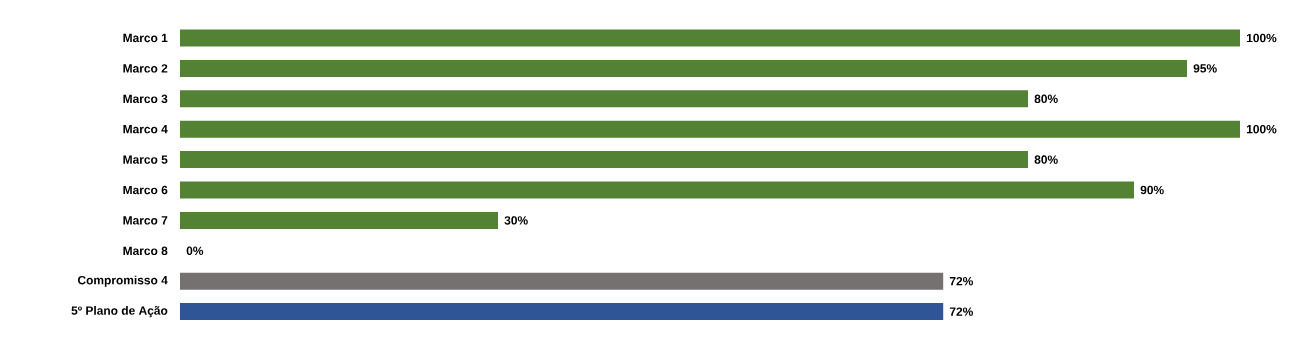  Describe the element at coordinates (145, 220) in the screenshot. I see `y-tick-label: Marco 7` at that location.